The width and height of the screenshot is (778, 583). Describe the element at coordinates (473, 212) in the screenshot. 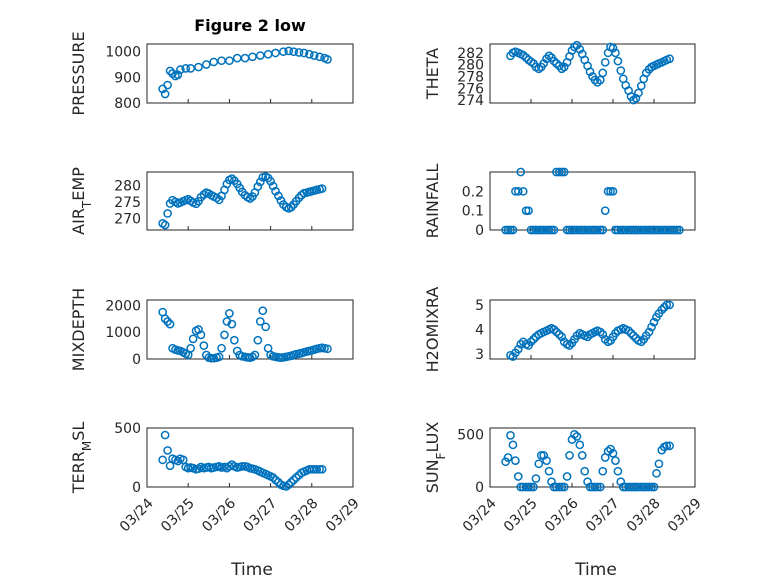

I see `y-tick-label: 0.1` at that location.